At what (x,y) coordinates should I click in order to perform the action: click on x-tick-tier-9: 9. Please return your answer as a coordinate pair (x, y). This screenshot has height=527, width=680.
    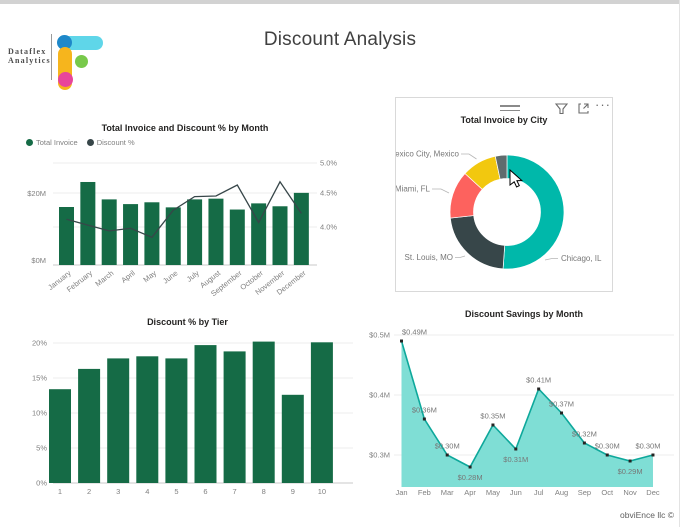
    Looking at the image, I should click on (293, 491).